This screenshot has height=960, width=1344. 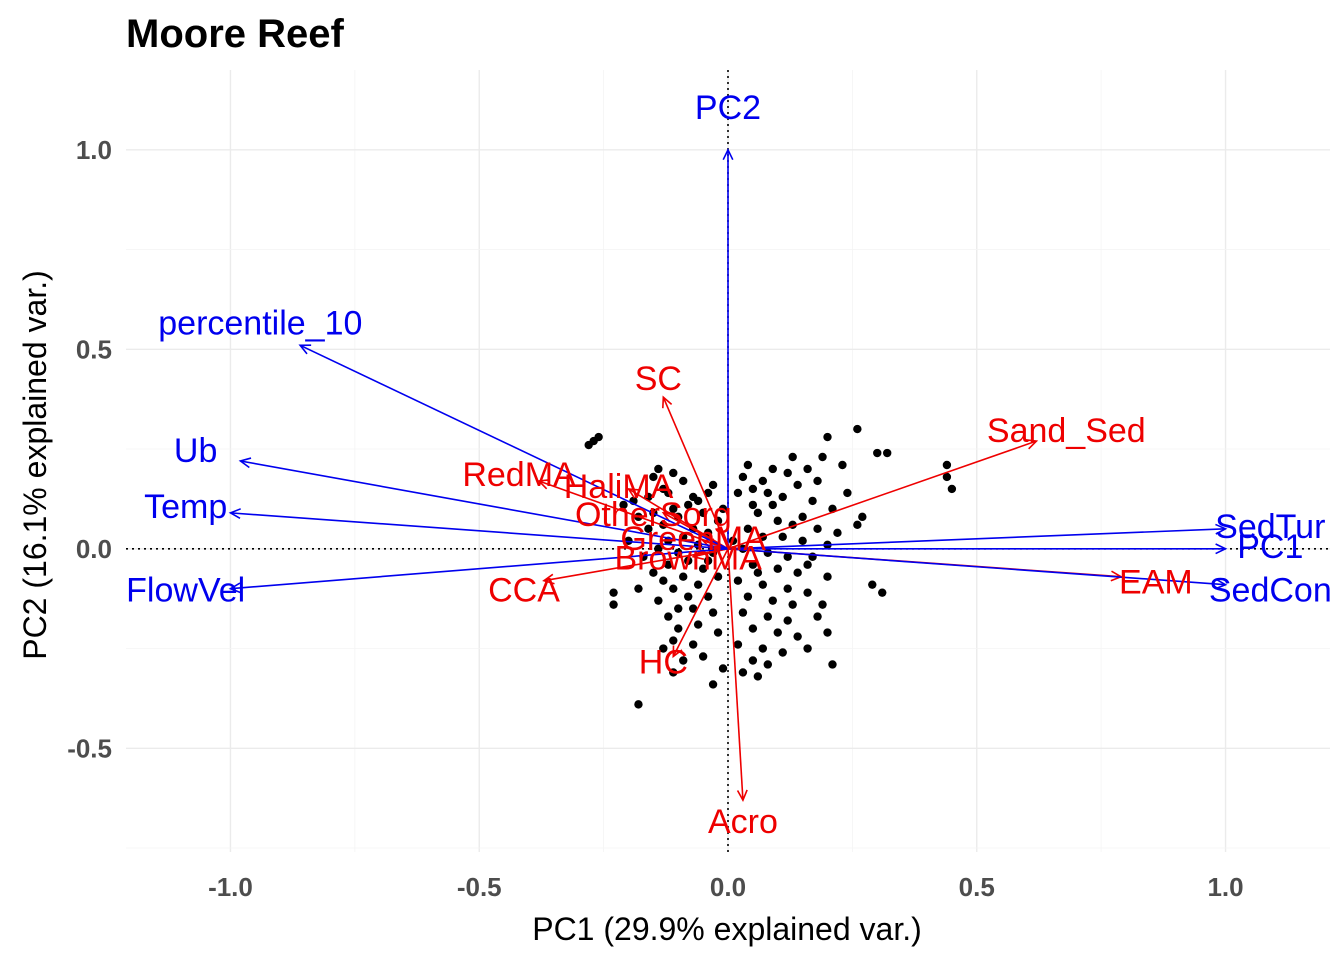 What do you see at coordinates (1270, 527) in the screenshot?
I see `arrow-label-SedTur: SedTur` at bounding box center [1270, 527].